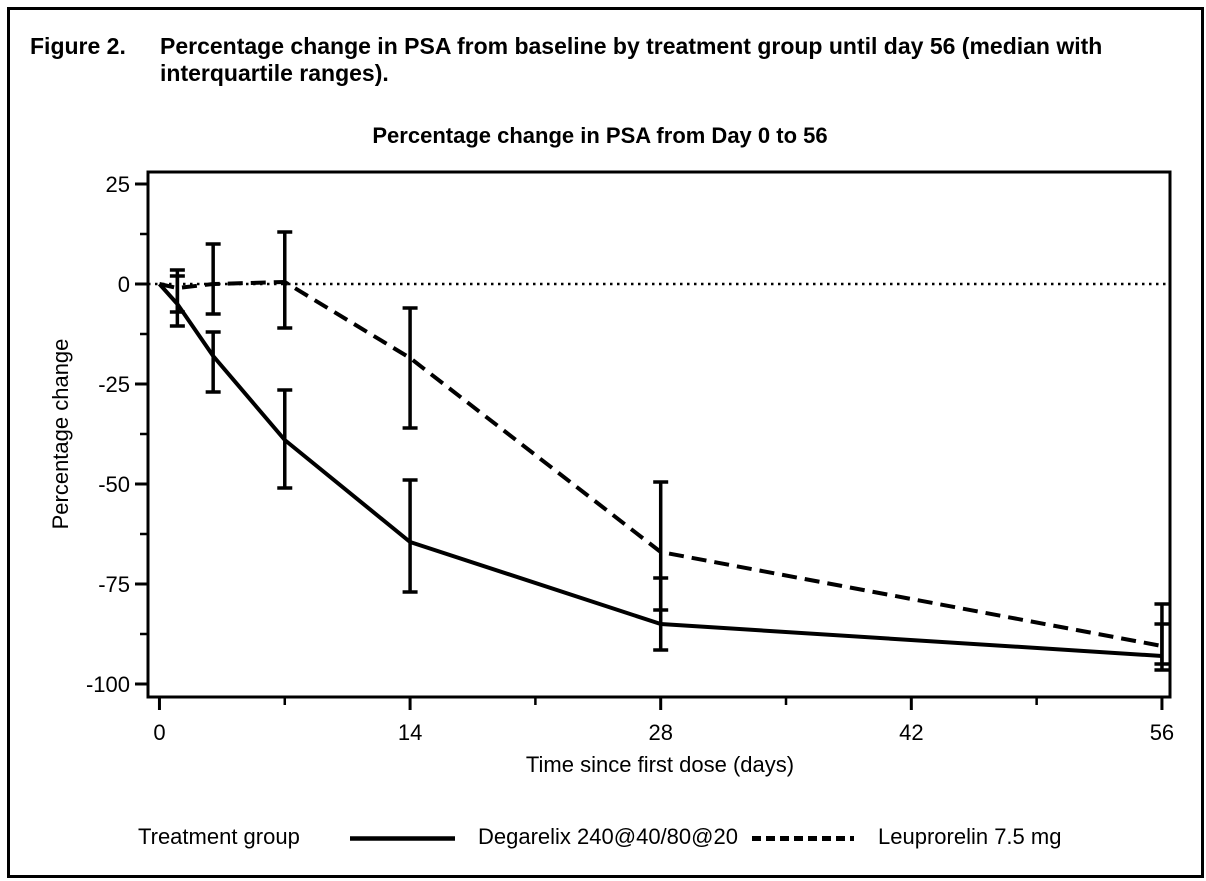  Describe the element at coordinates (608, 836) in the screenshot. I see `legend-item-degarelix: Degarelix 240@40/80@20` at that location.